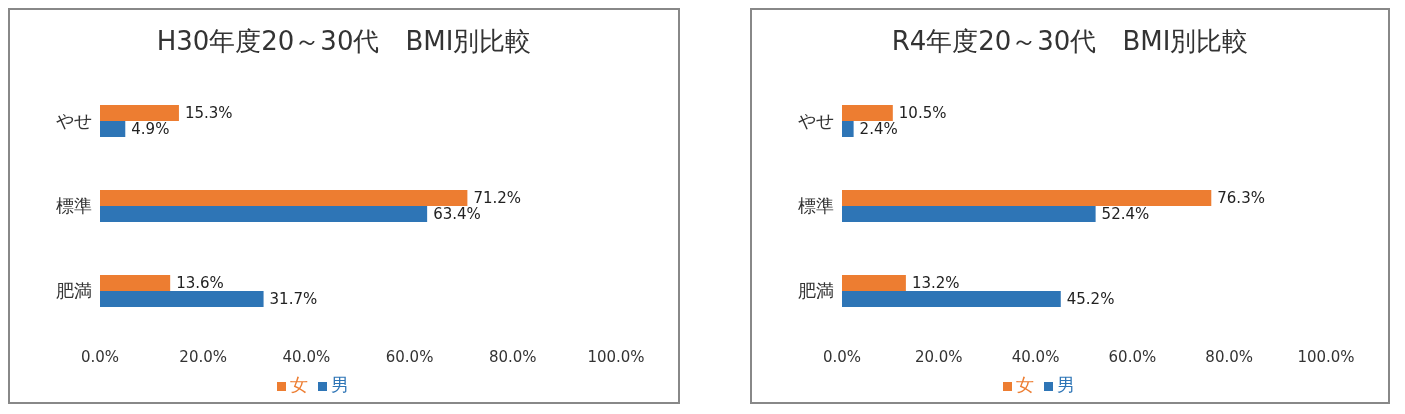  Describe the element at coordinates (922, 113) in the screenshot. I see `data-label: 10.5%` at that location.